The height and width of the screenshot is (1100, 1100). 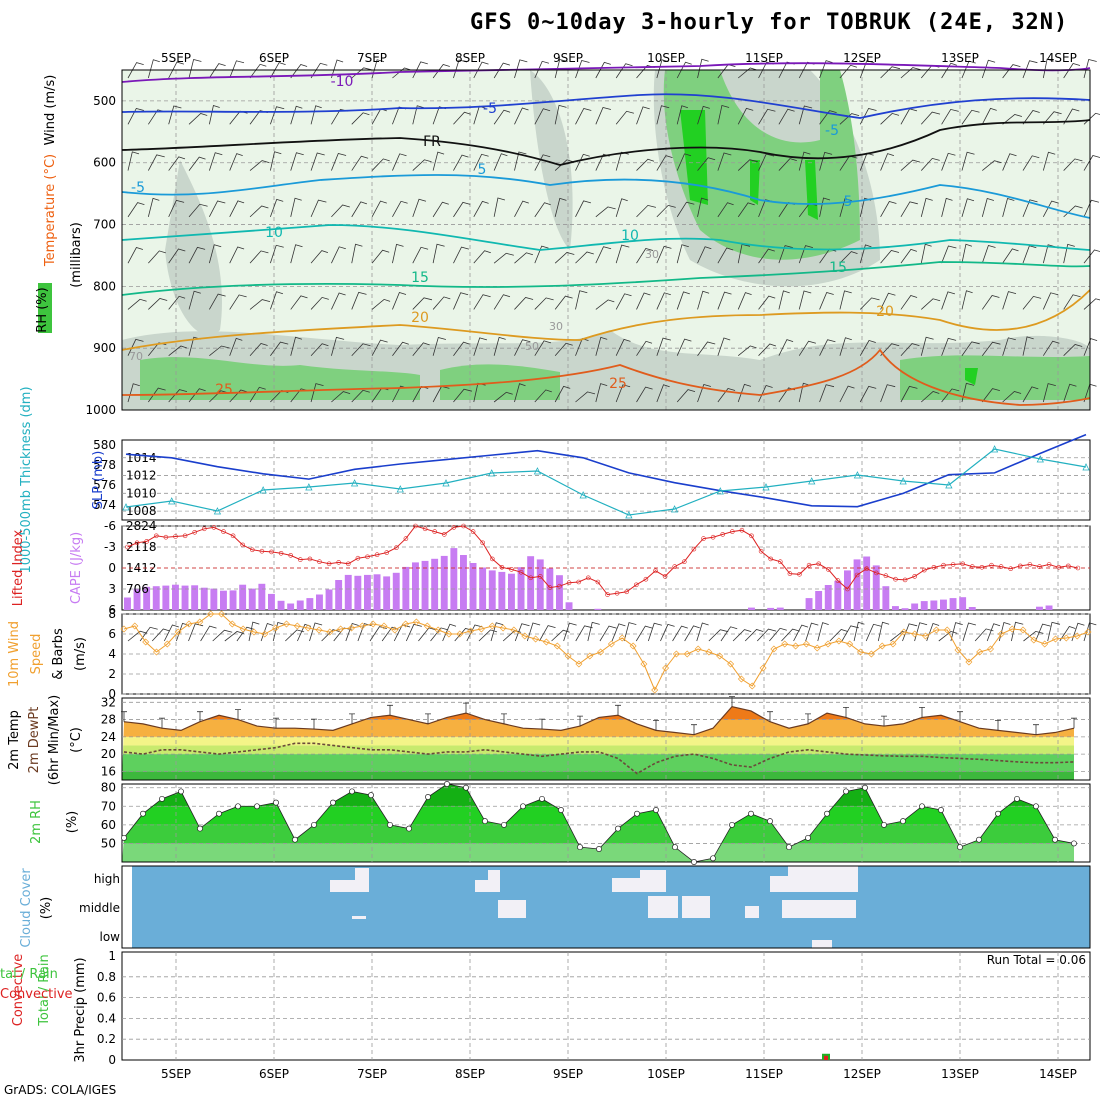 I want to click on lifted-index-line, so click(x=602, y=560).